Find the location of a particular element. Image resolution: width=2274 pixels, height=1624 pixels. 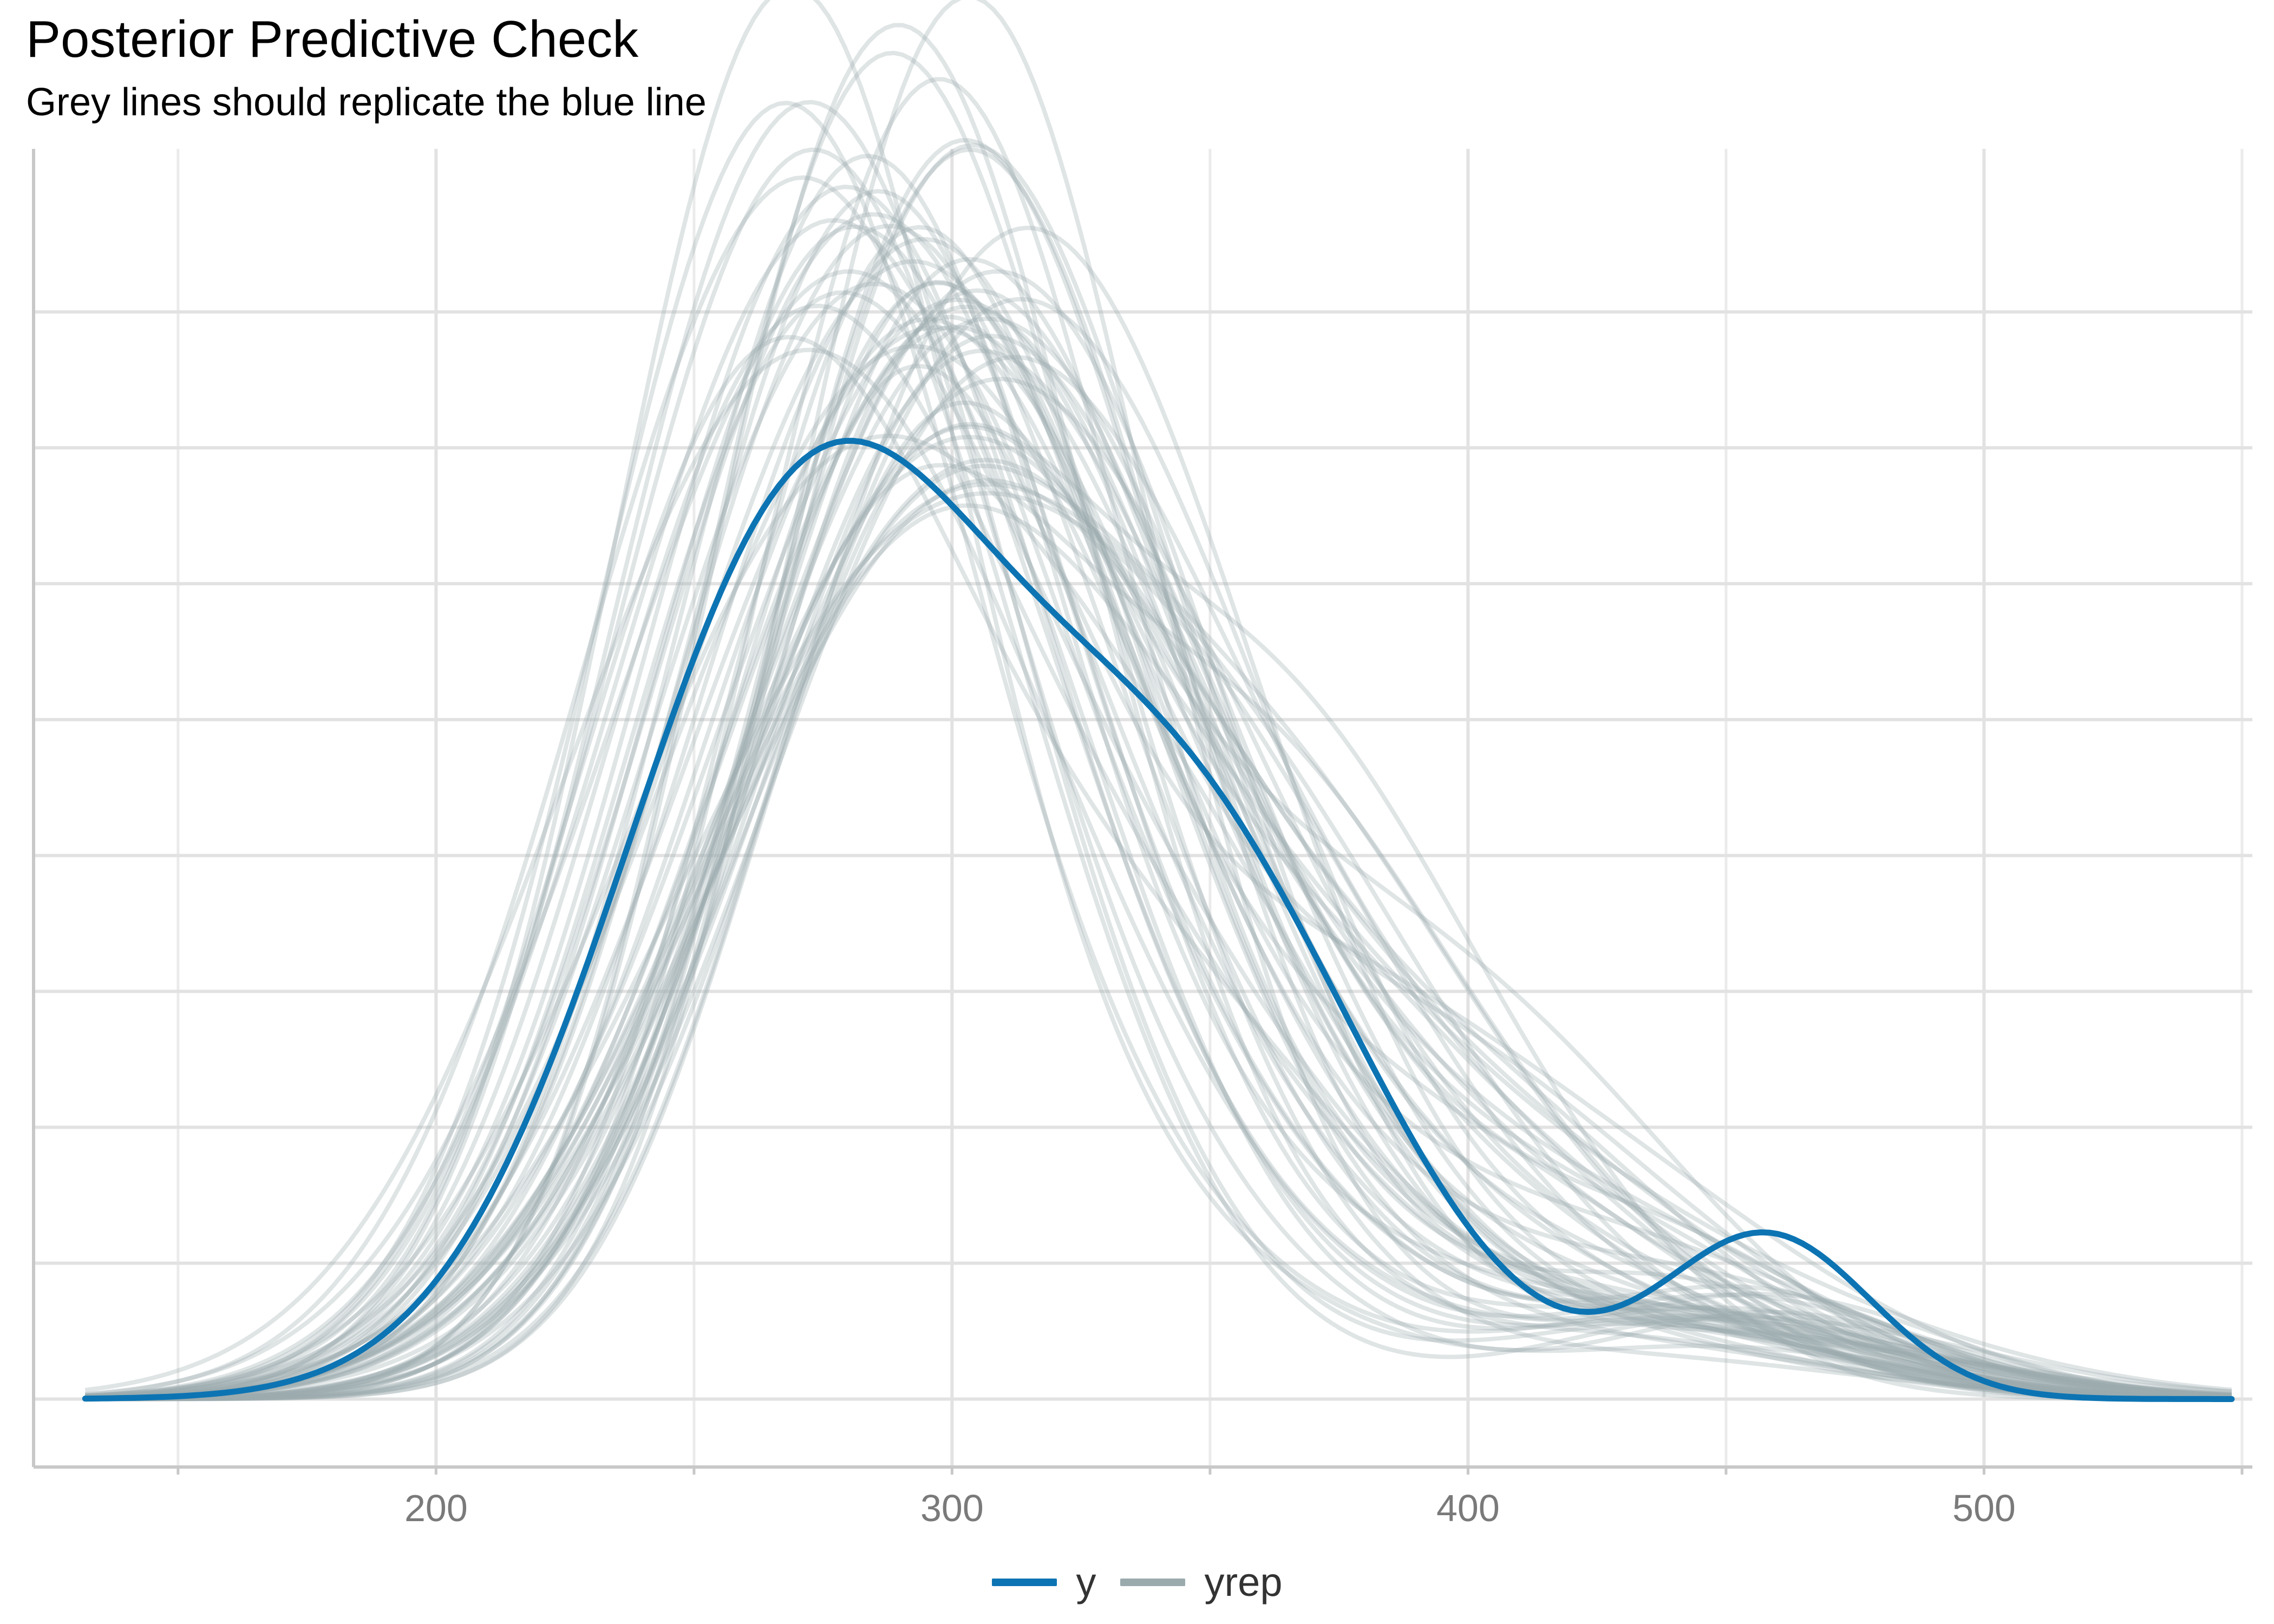

chart-title: Posterior Predictive Check is located at coordinates (333, 39).